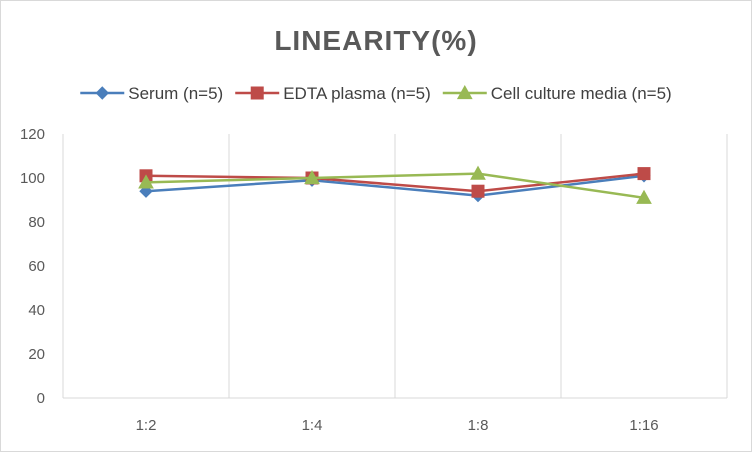  Describe the element at coordinates (36, 354) in the screenshot. I see `y-tick-label: 20` at that location.